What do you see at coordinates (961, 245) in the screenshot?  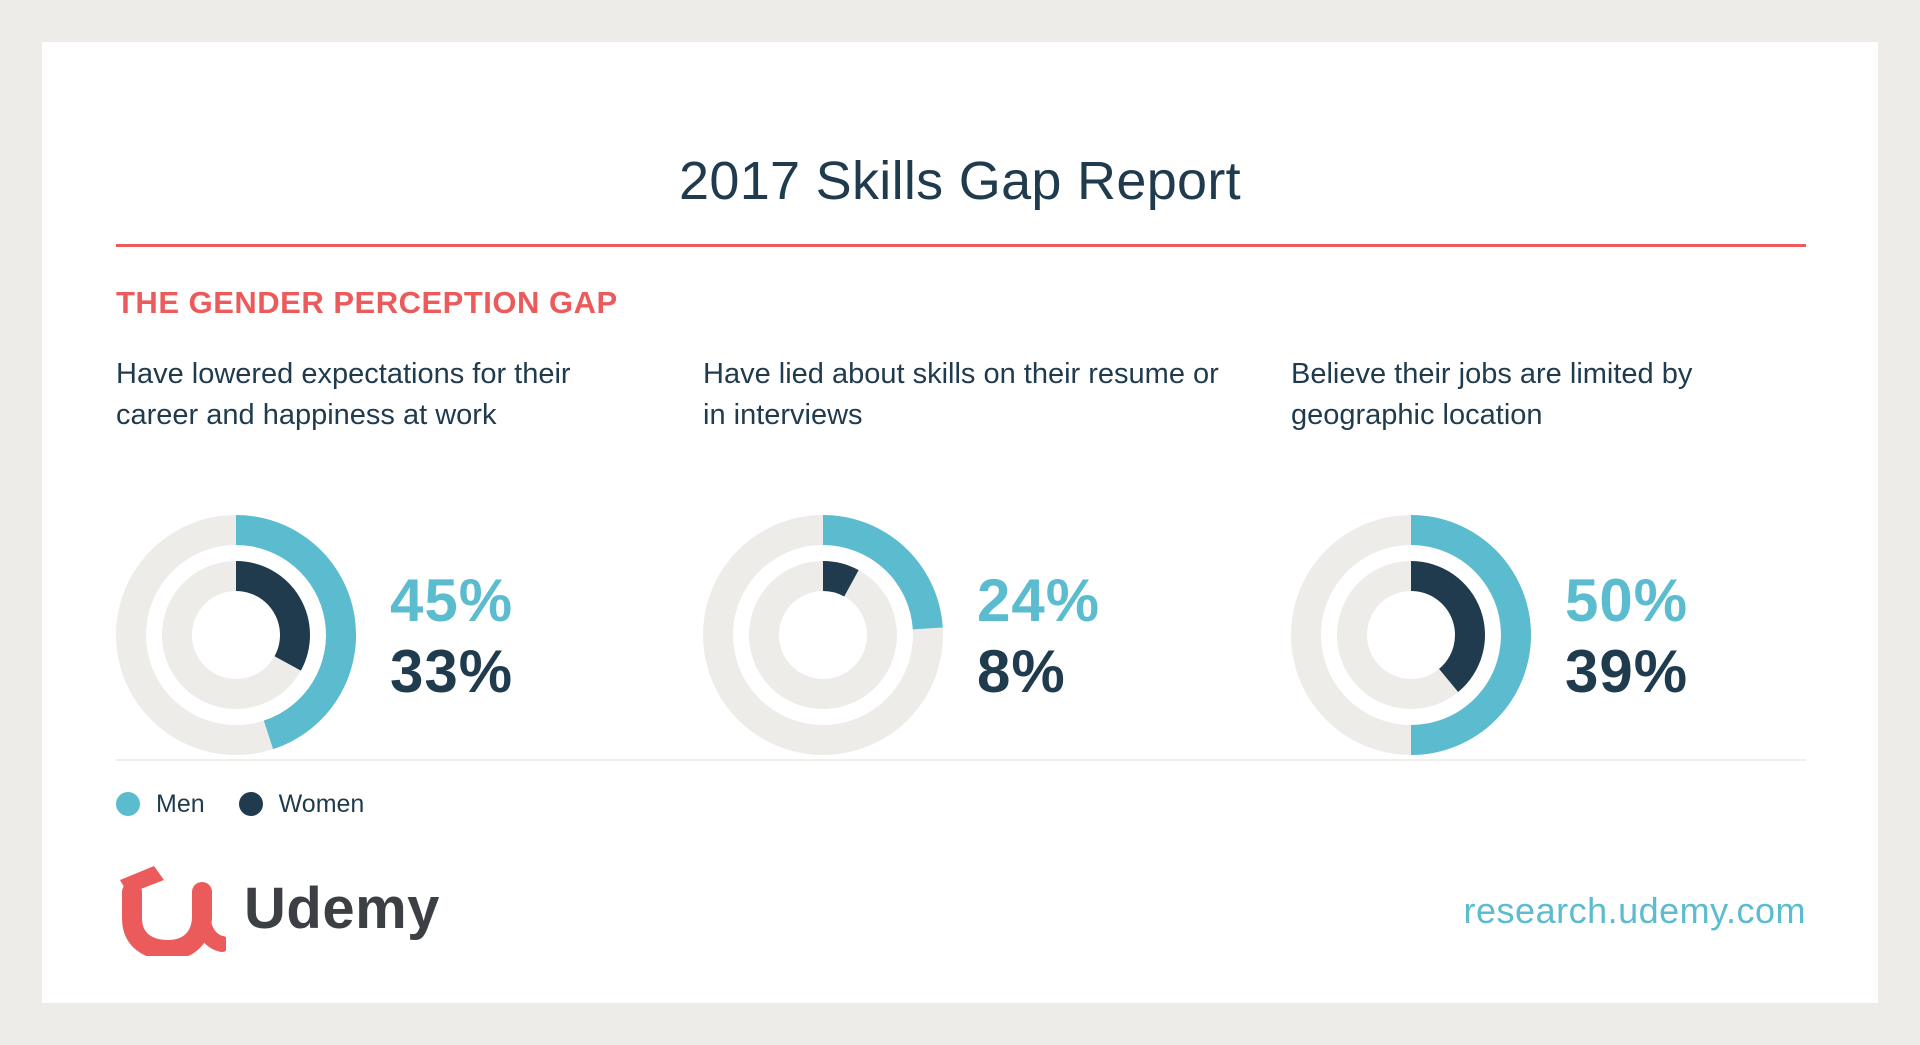 I see `title-divider` at bounding box center [961, 245].